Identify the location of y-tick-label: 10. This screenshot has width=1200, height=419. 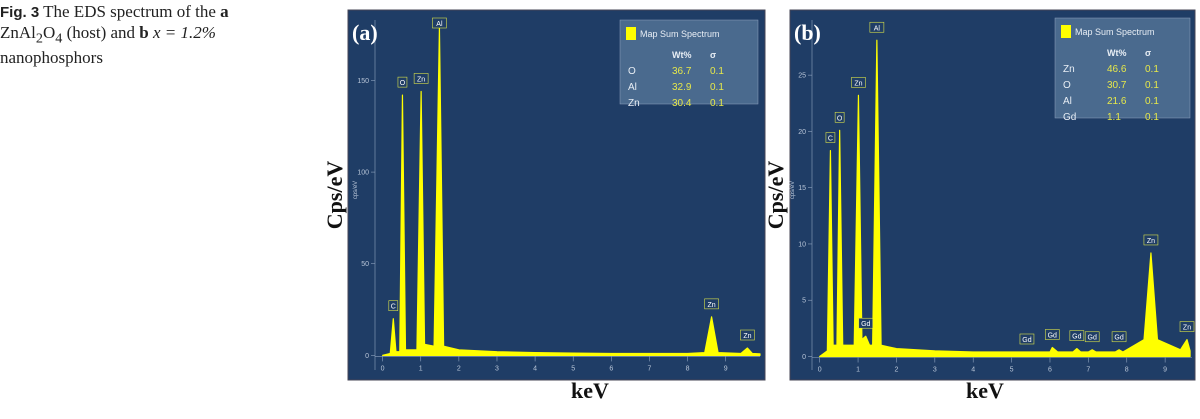
(802, 244).